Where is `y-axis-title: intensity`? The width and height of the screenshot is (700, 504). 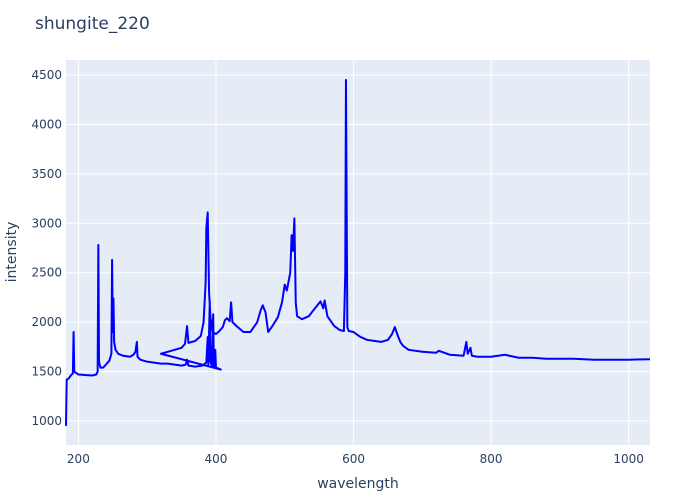 y-axis-title: intensity is located at coordinates (12, 252).